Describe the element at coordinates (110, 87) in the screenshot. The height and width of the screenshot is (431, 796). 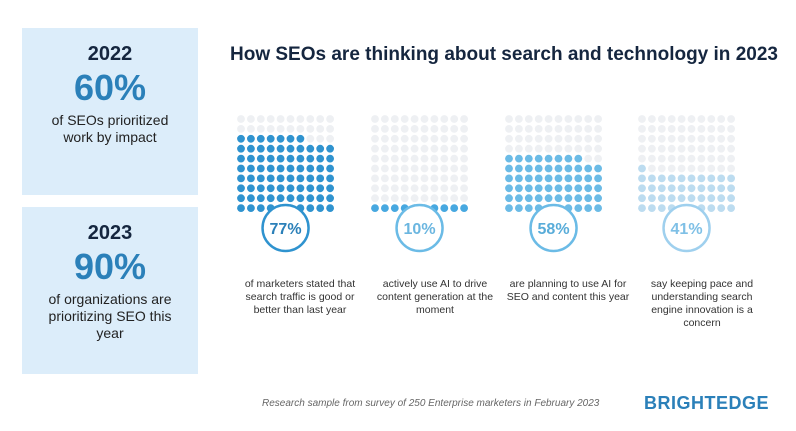
I see `stat-percent: 60%` at that location.